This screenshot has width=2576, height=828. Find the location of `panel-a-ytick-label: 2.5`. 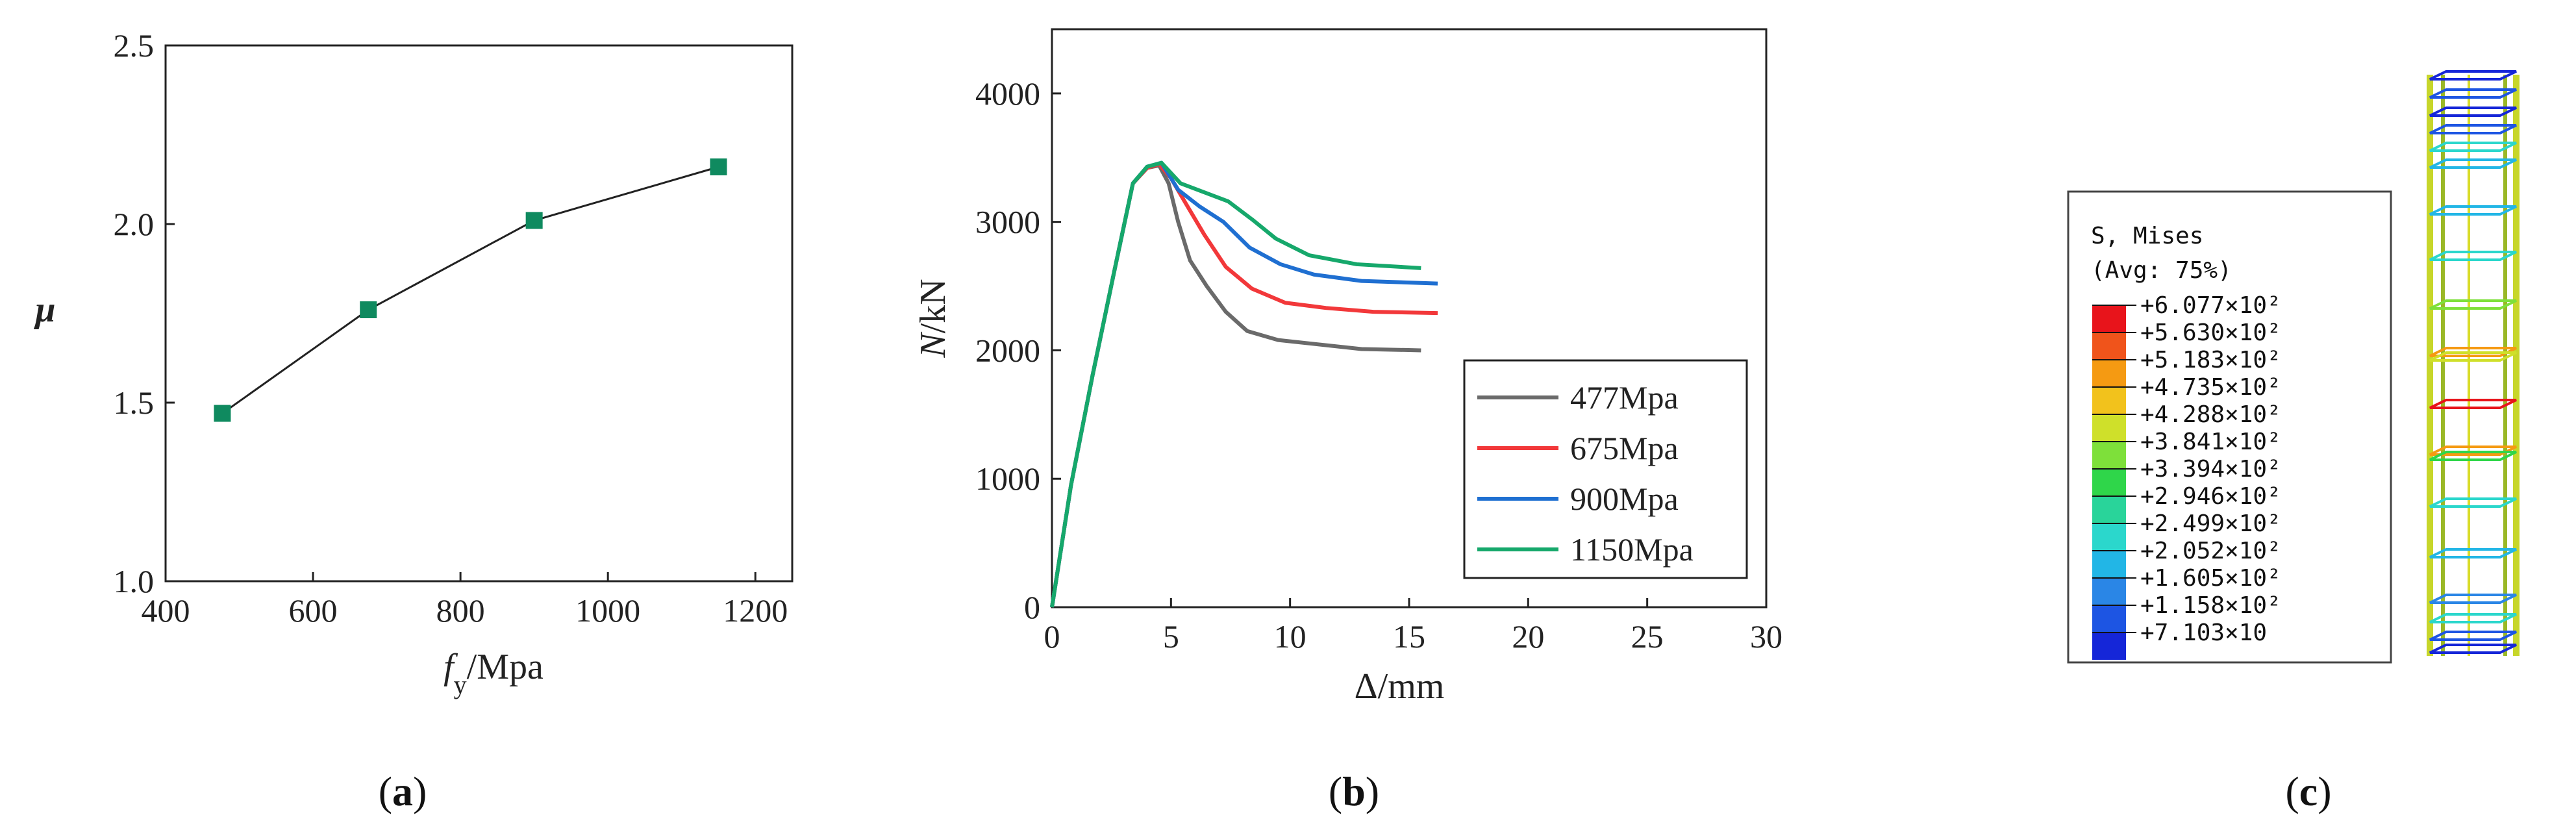

panel-a-ytick-label: 2.5 is located at coordinates (134, 45).